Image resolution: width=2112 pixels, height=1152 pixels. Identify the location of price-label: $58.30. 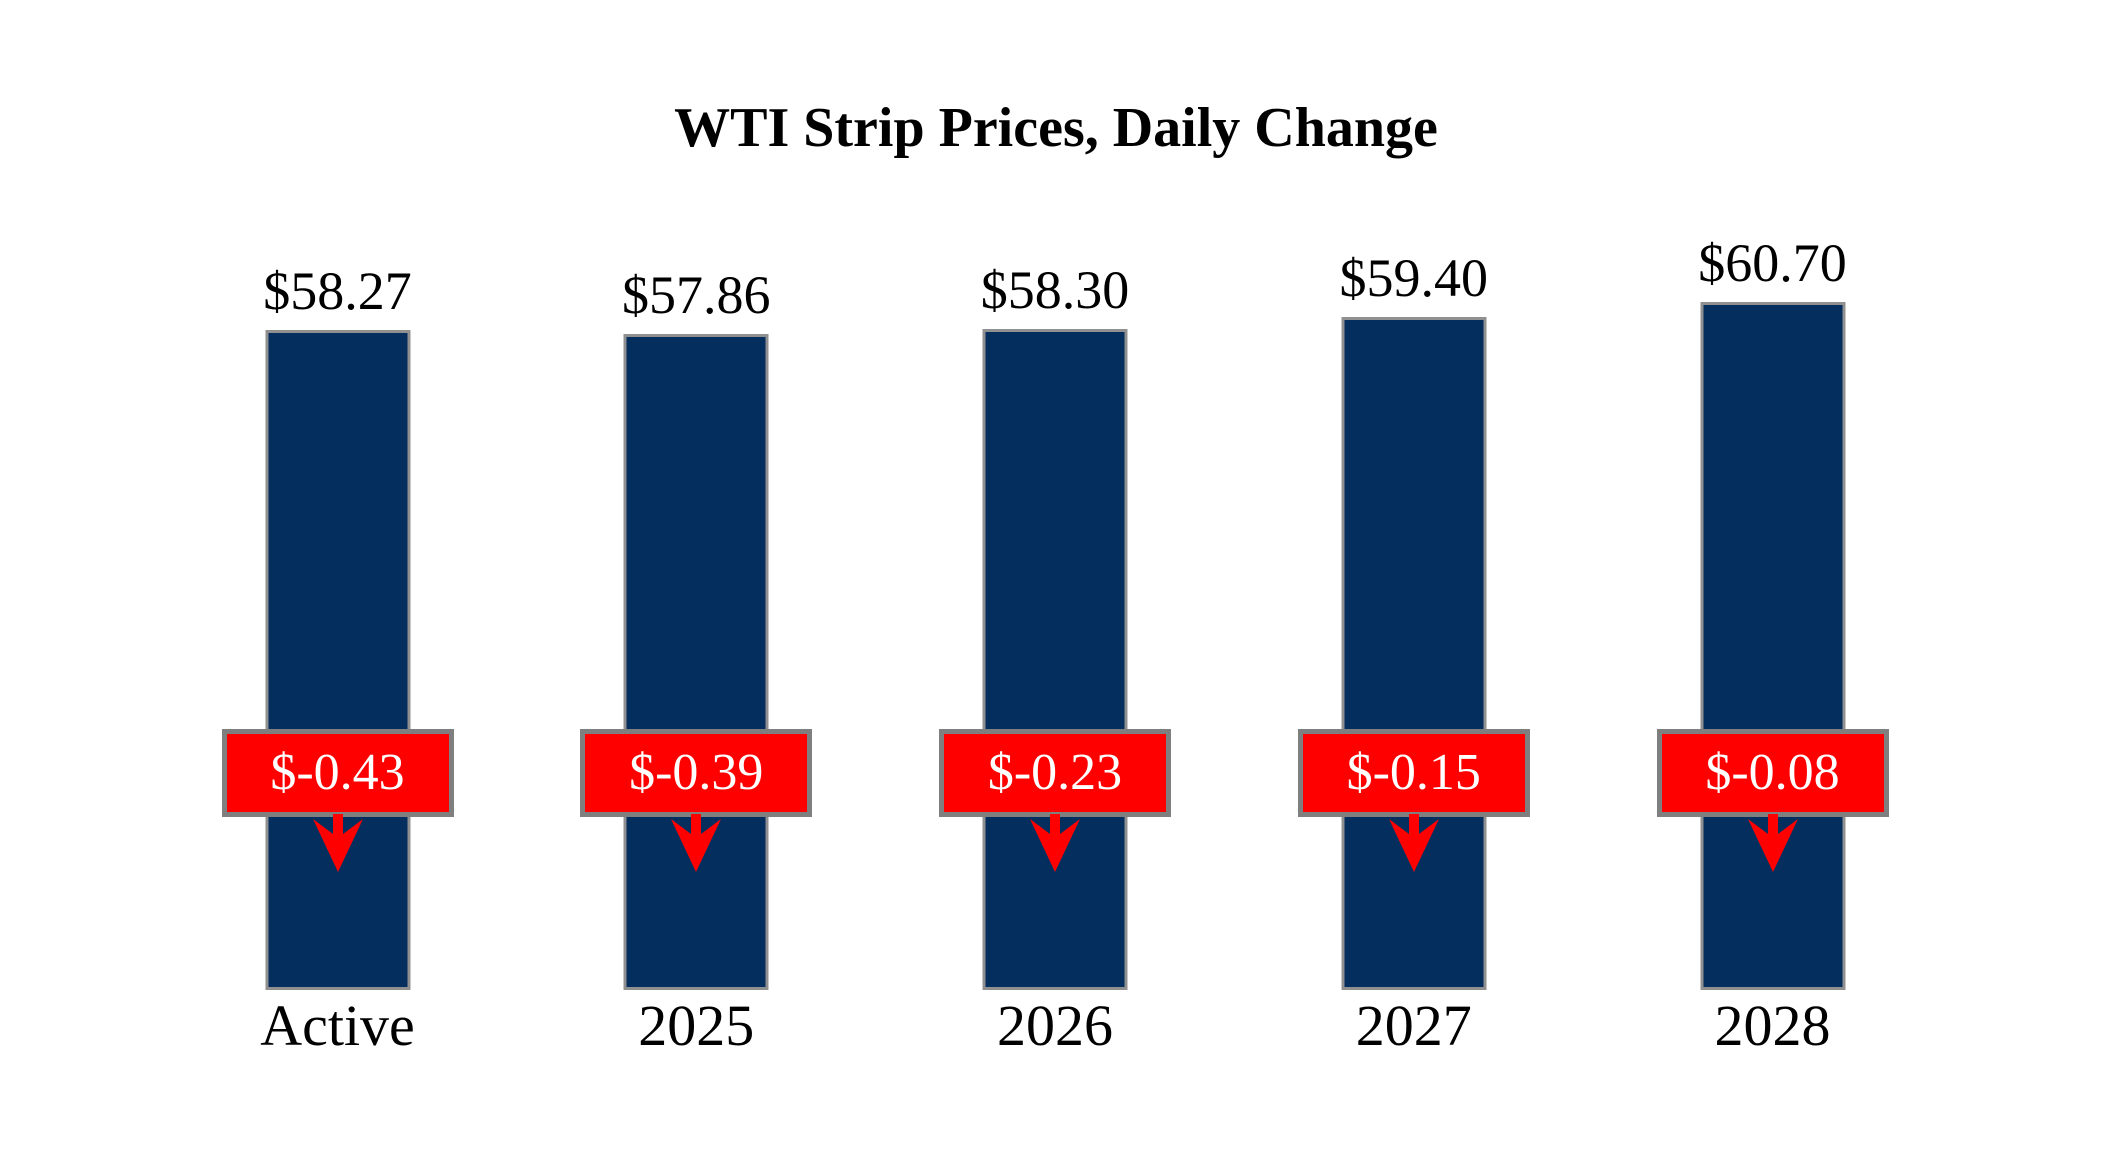
(1055, 290).